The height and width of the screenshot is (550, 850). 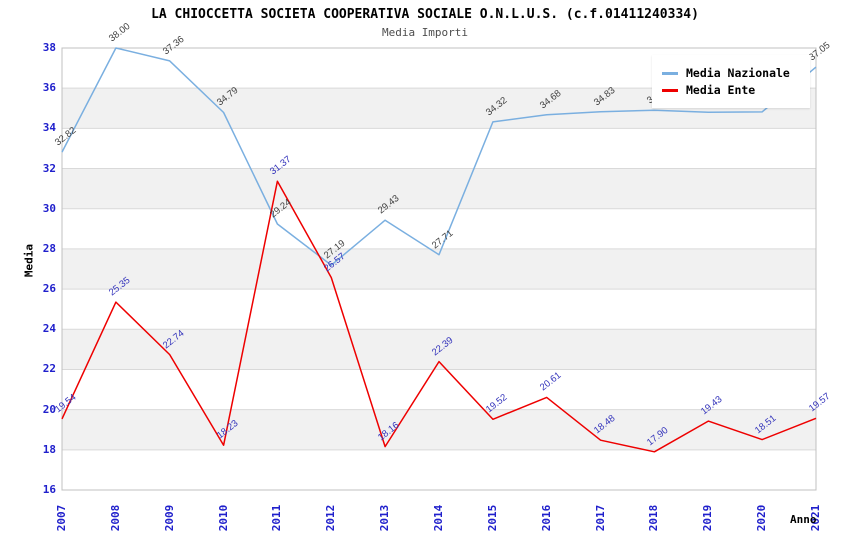 What do you see at coordinates (49, 489) in the screenshot?
I see `y-tick-label: 16` at bounding box center [49, 489].